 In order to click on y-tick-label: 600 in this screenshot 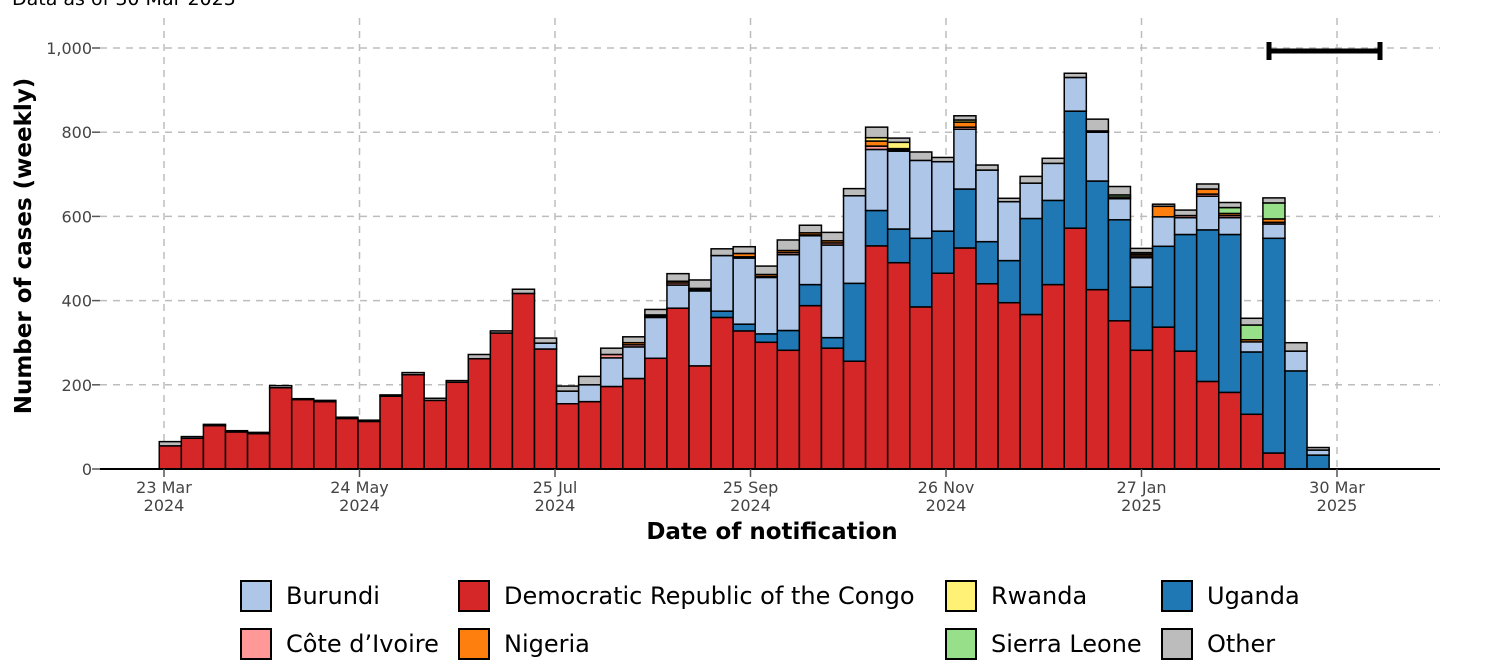, I will do `click(76, 216)`.